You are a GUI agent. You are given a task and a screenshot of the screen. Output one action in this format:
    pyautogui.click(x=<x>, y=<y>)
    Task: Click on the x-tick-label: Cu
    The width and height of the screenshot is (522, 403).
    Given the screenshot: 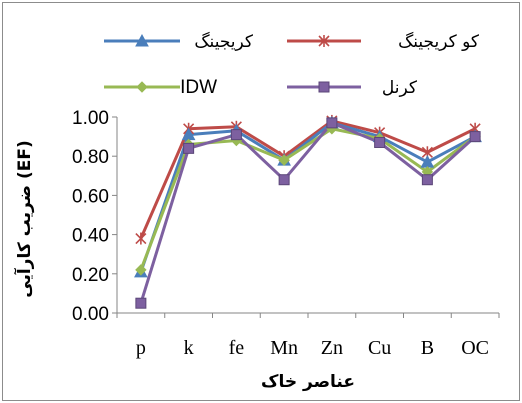 What is the action you would take?
    pyautogui.click(x=379, y=348)
    